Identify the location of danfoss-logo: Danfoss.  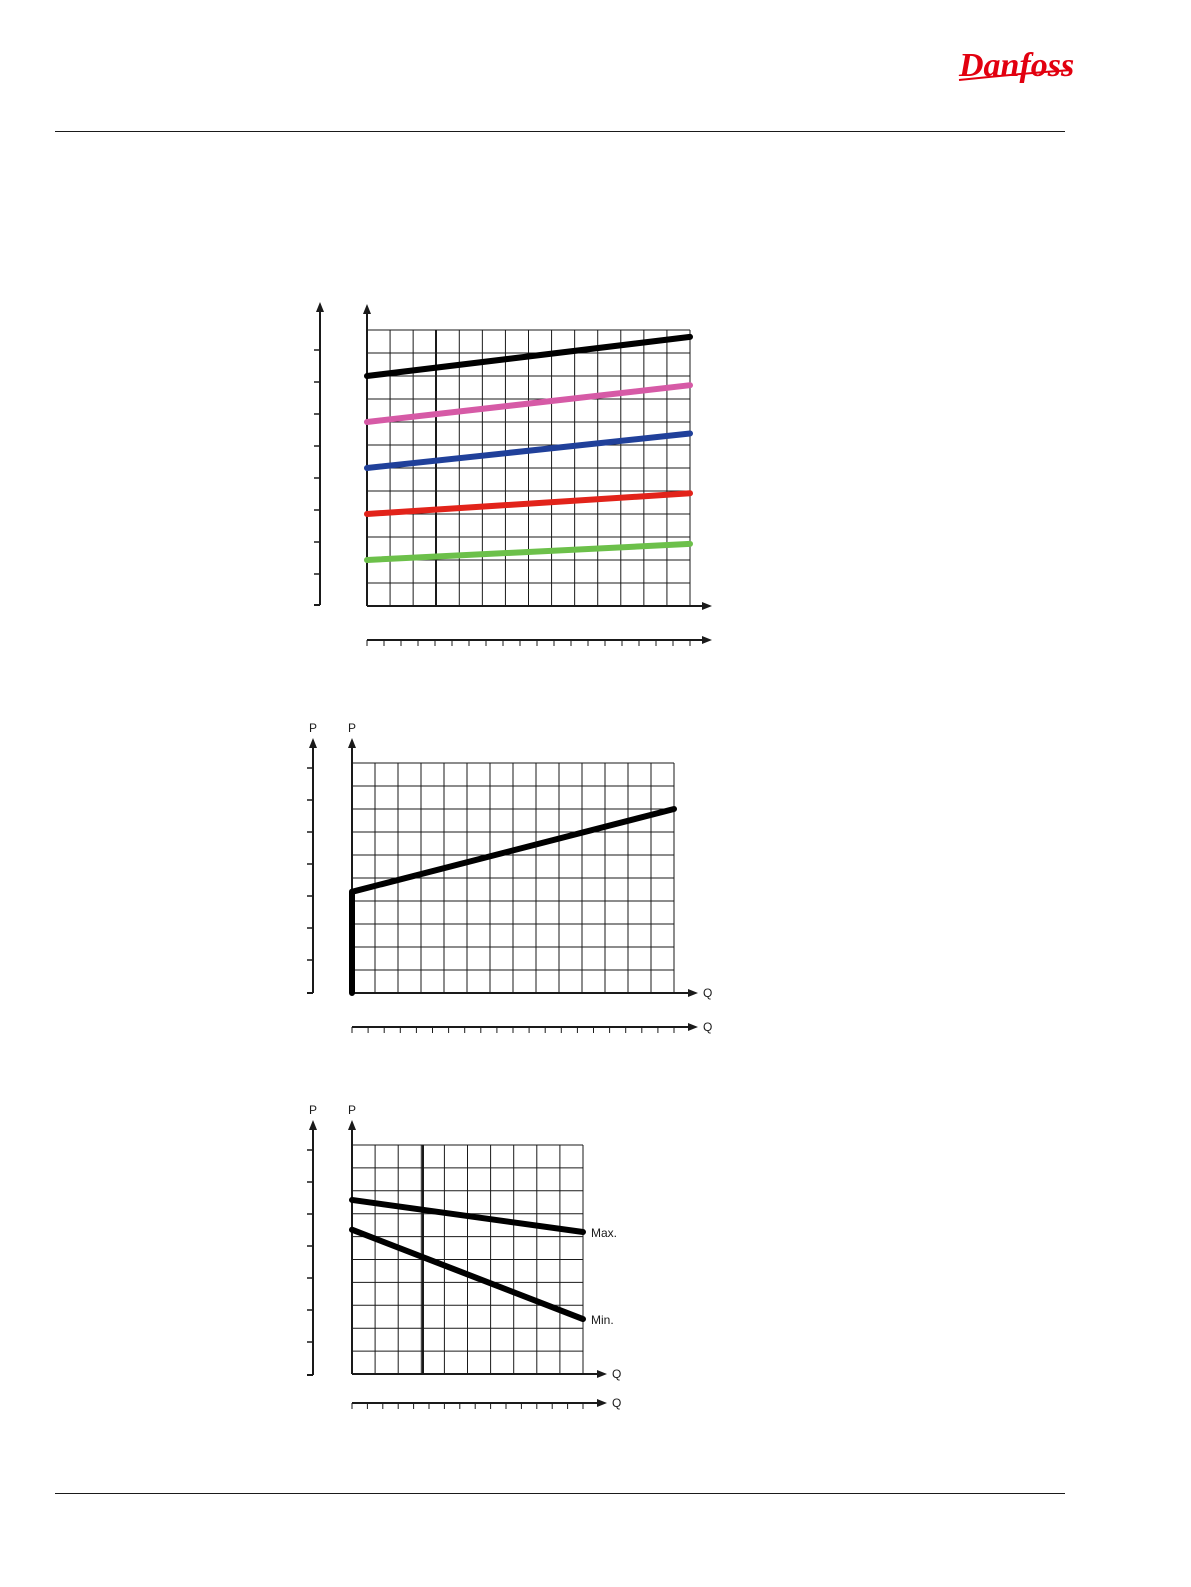
(1016, 65).